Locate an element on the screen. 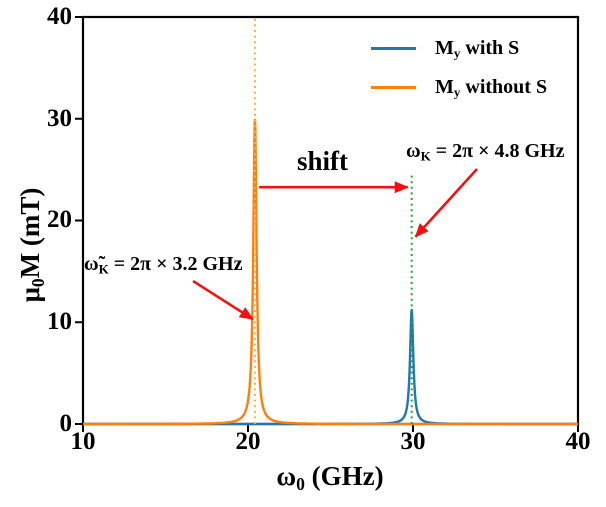  legend-label-with-s: My with S is located at coordinates (477, 48).